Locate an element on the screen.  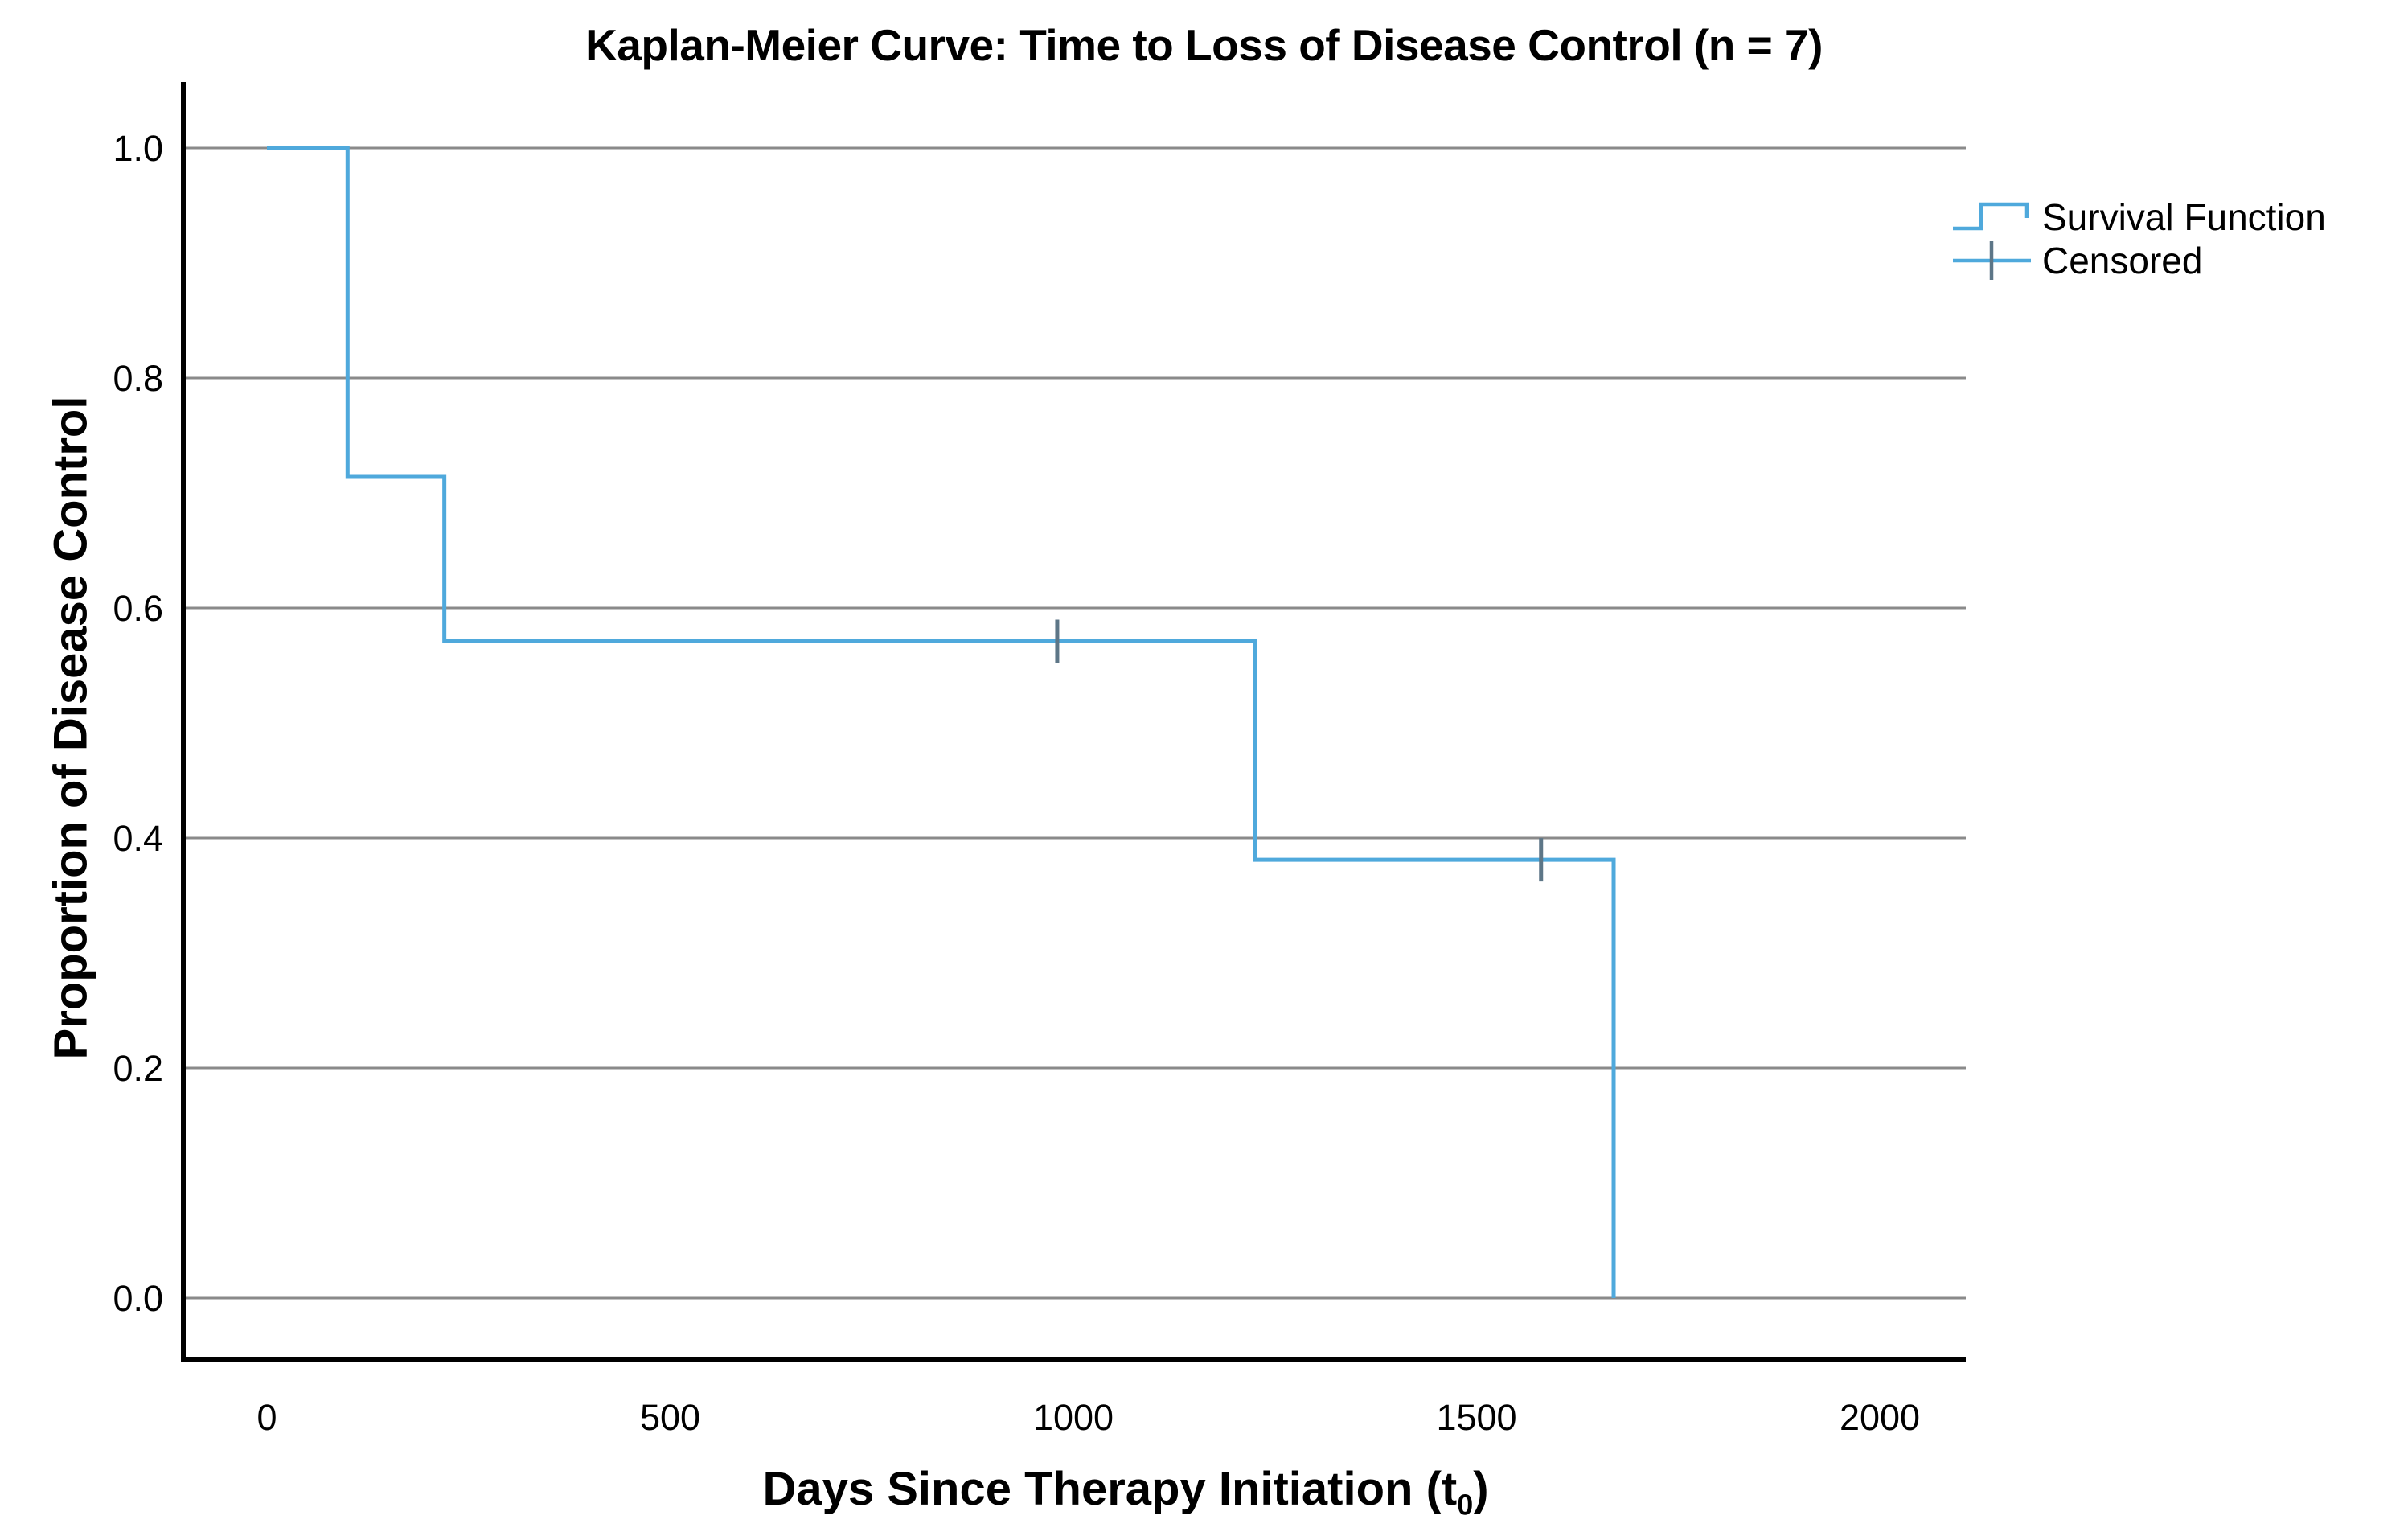
x-tick-label: 500 is located at coordinates (670, 1417).